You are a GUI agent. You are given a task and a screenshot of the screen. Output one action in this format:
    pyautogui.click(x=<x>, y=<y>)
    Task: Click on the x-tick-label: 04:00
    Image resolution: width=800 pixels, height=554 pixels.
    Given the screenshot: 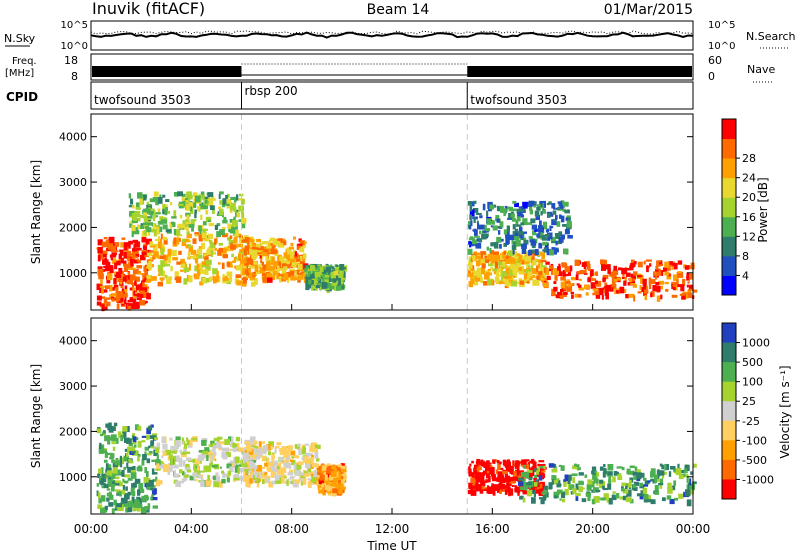 What is the action you would take?
    pyautogui.click(x=191, y=529)
    